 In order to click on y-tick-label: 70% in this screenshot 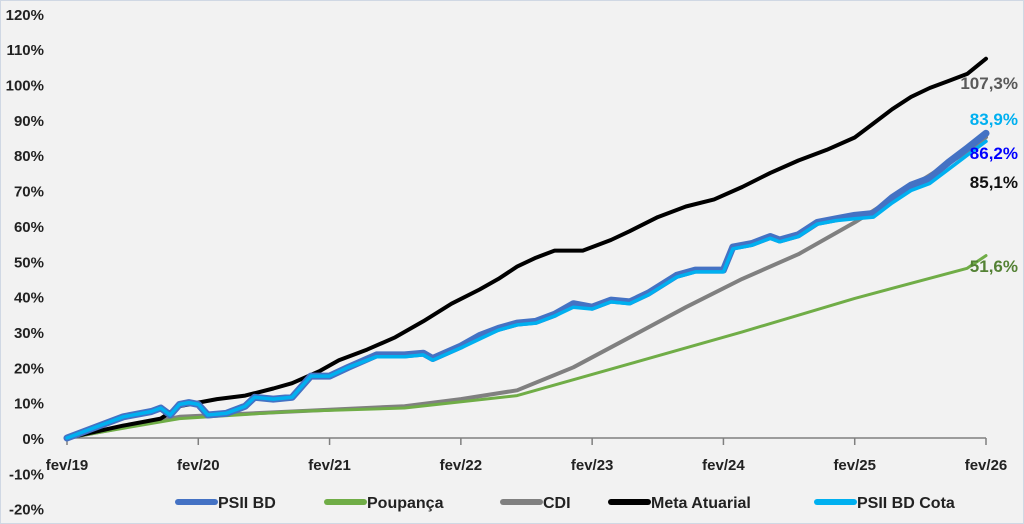, I will do `click(29, 192)`.